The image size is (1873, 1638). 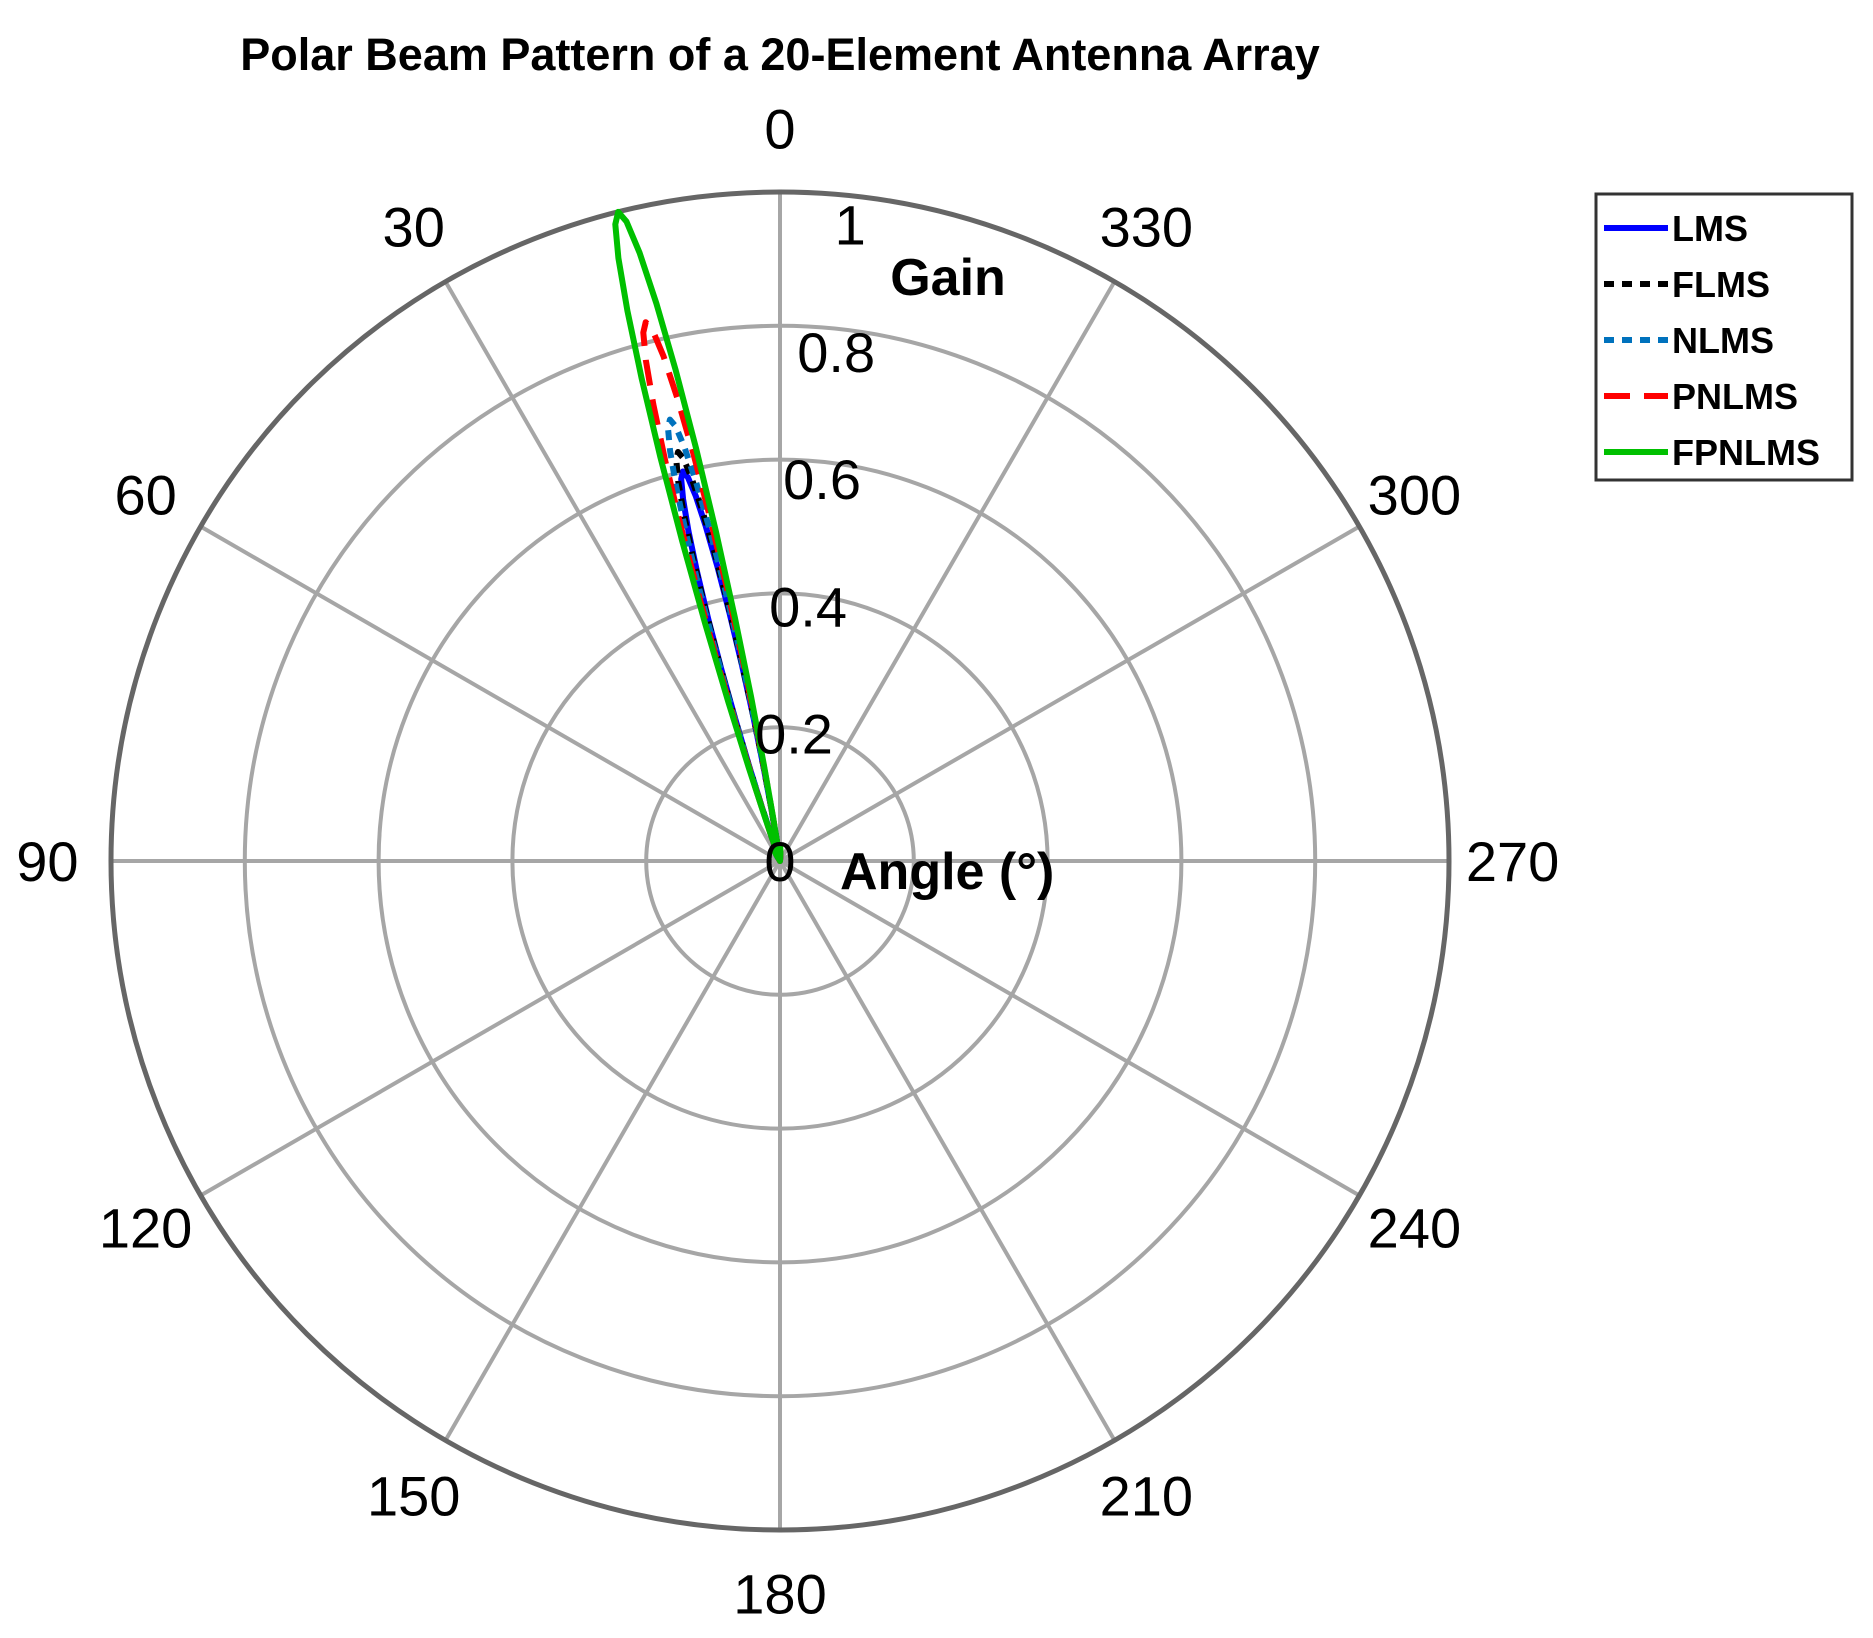 I want to click on series-line-flms, so click(x=728, y=656).